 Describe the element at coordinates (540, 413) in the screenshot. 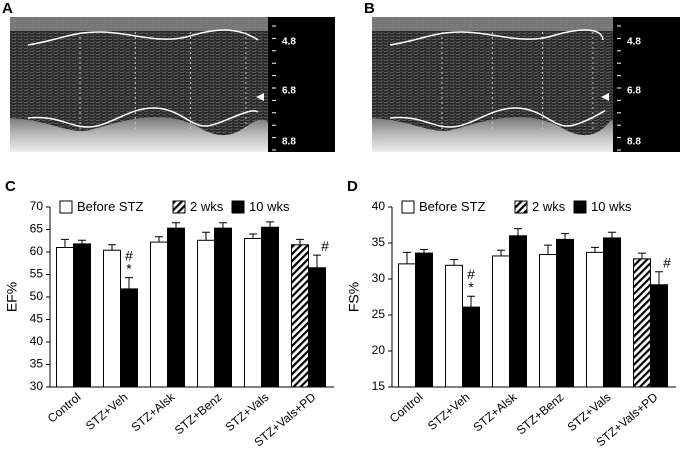

I see `x-tick-label: STZ+Benz` at that location.